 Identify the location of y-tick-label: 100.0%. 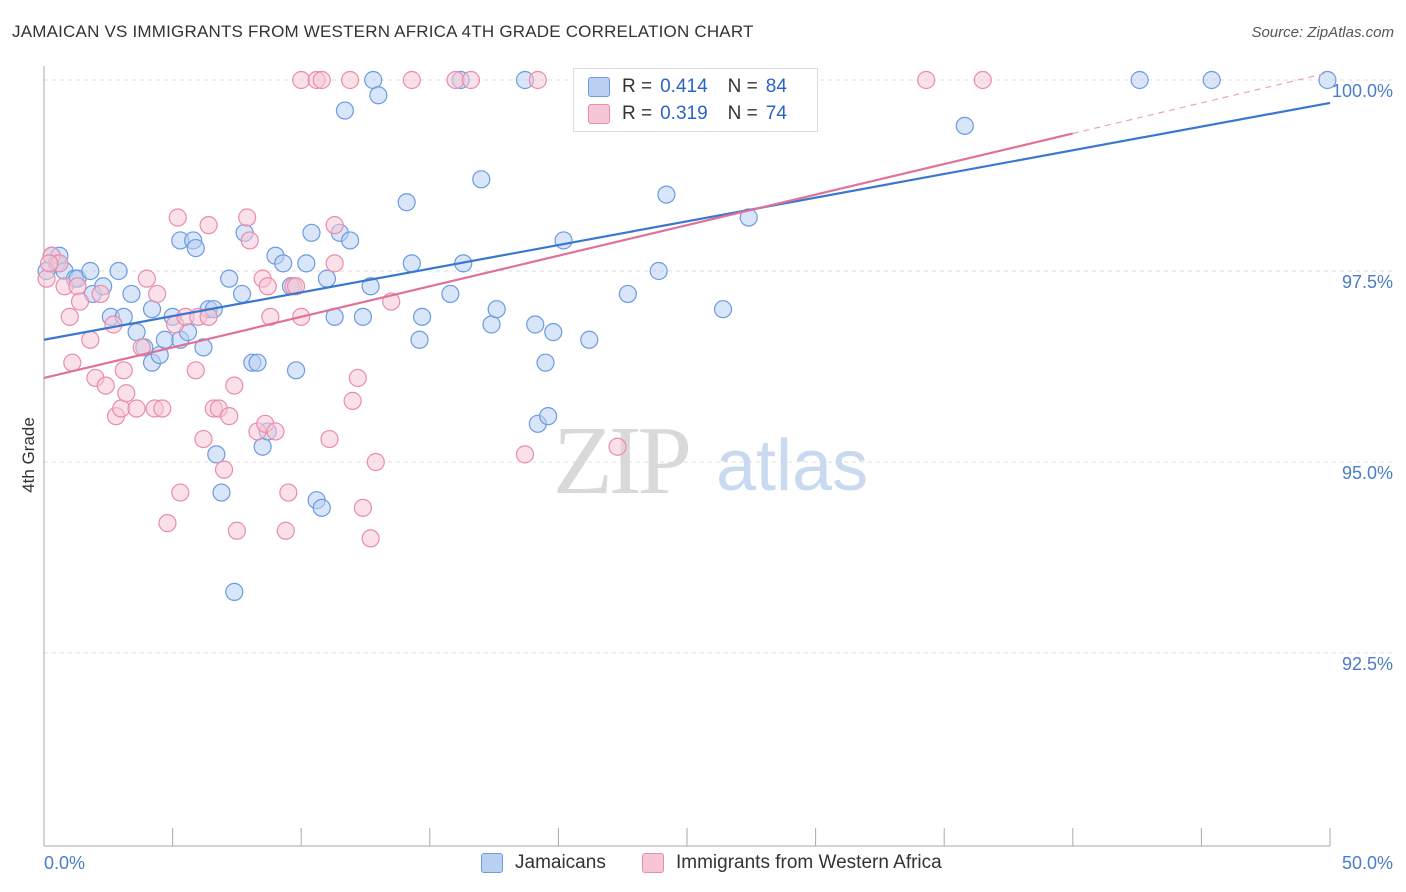
(1362, 91).